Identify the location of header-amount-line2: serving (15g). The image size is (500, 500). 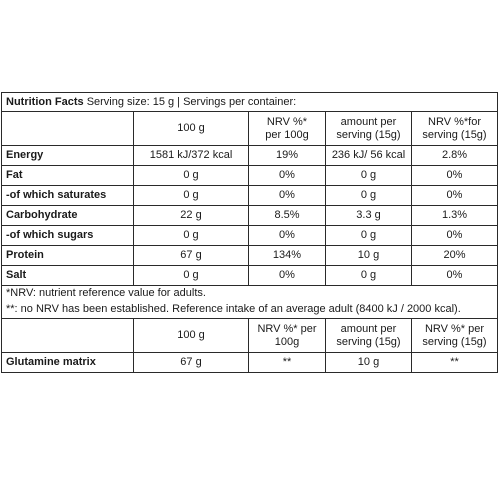
(368, 134).